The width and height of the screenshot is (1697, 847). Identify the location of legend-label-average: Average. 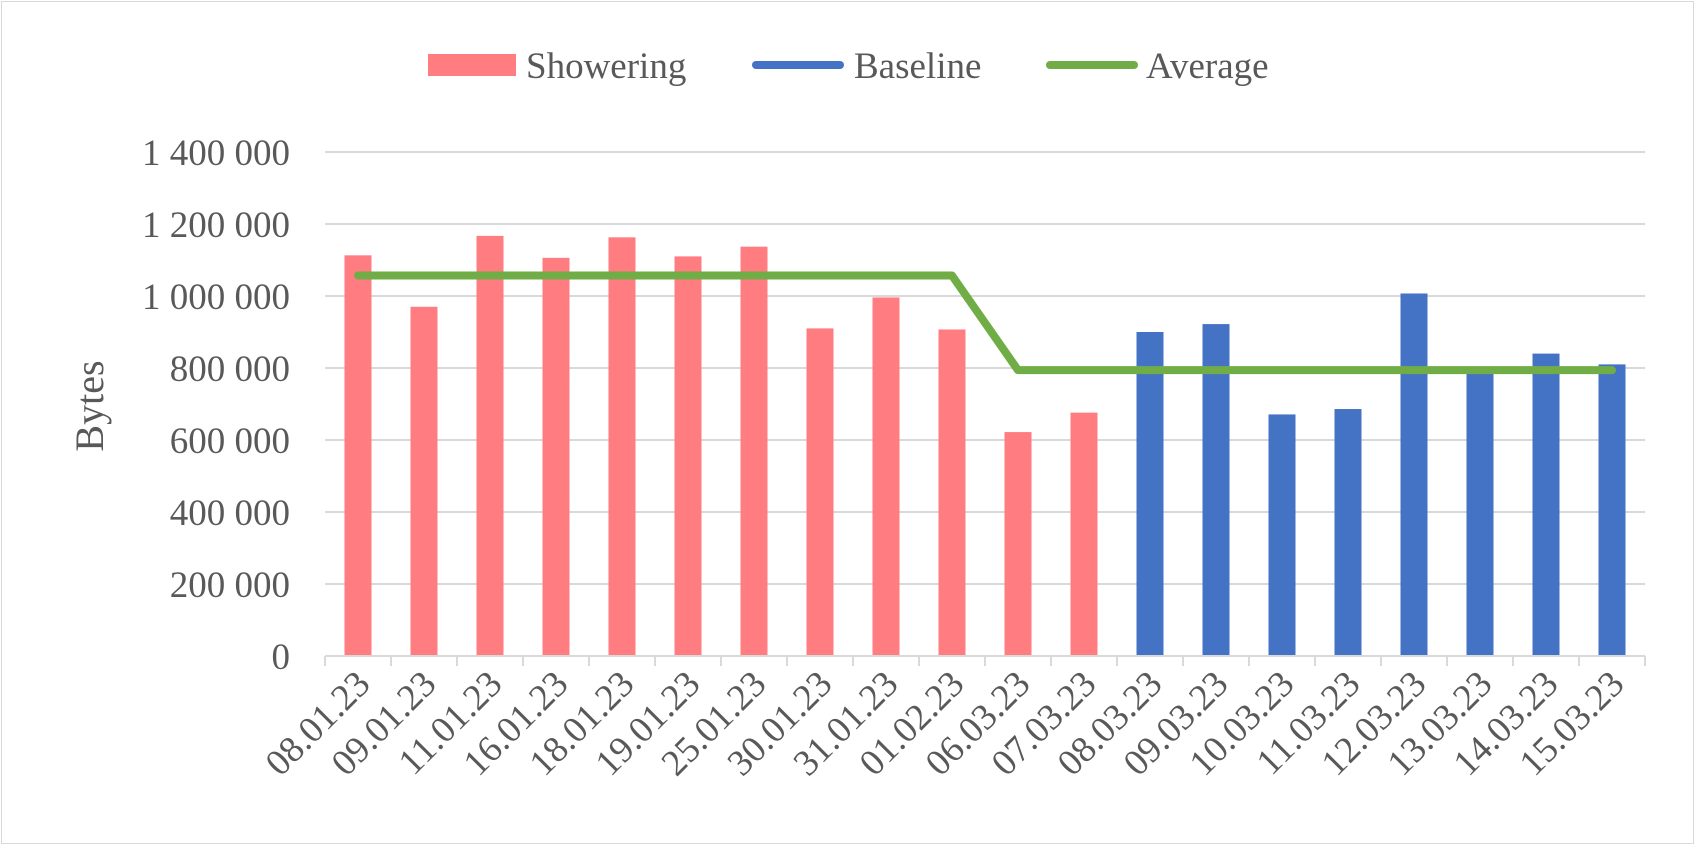
(1207, 66).